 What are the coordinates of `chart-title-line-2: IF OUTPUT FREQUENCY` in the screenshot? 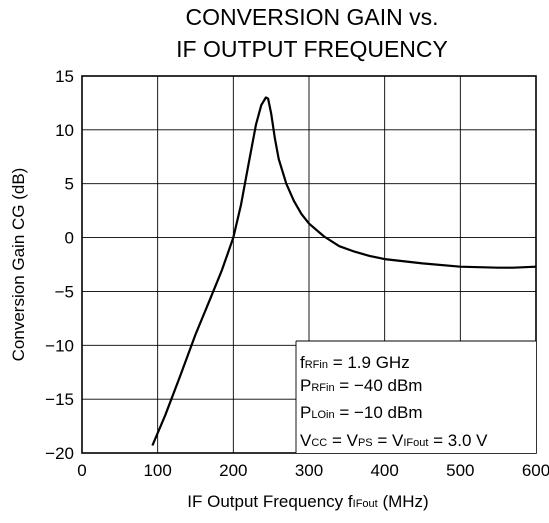 It's located at (312, 49).